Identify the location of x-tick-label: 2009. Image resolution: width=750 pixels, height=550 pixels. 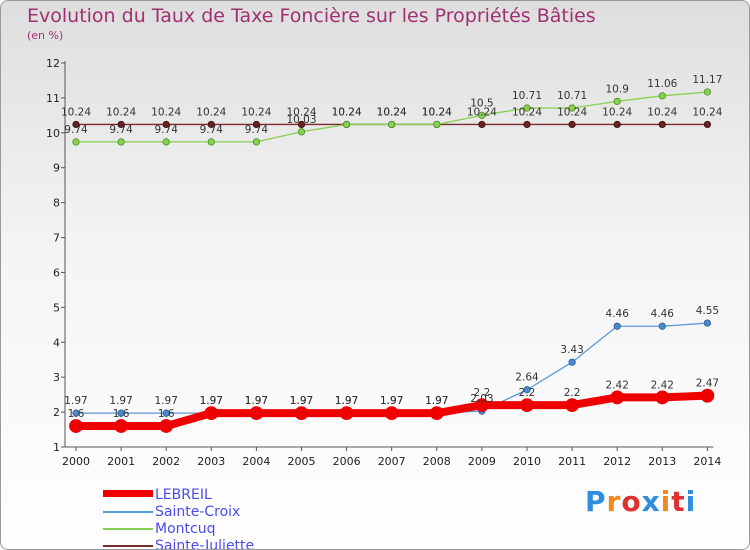
(482, 461).